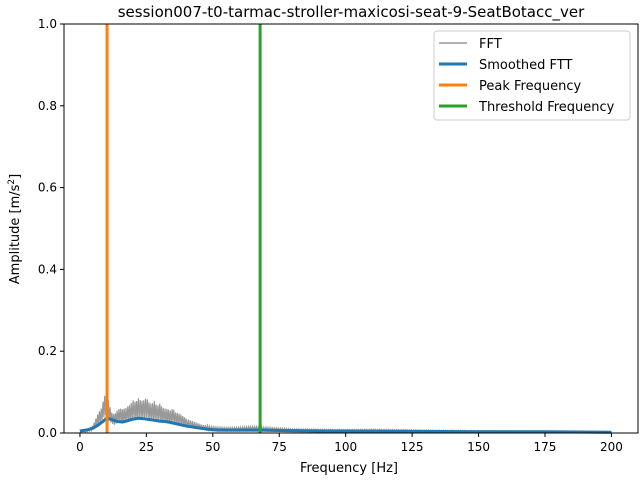 The height and width of the screenshot is (480, 640). What do you see at coordinates (349, 468) in the screenshot?
I see `x-axis-label: Frequency [Hz]` at bounding box center [349, 468].